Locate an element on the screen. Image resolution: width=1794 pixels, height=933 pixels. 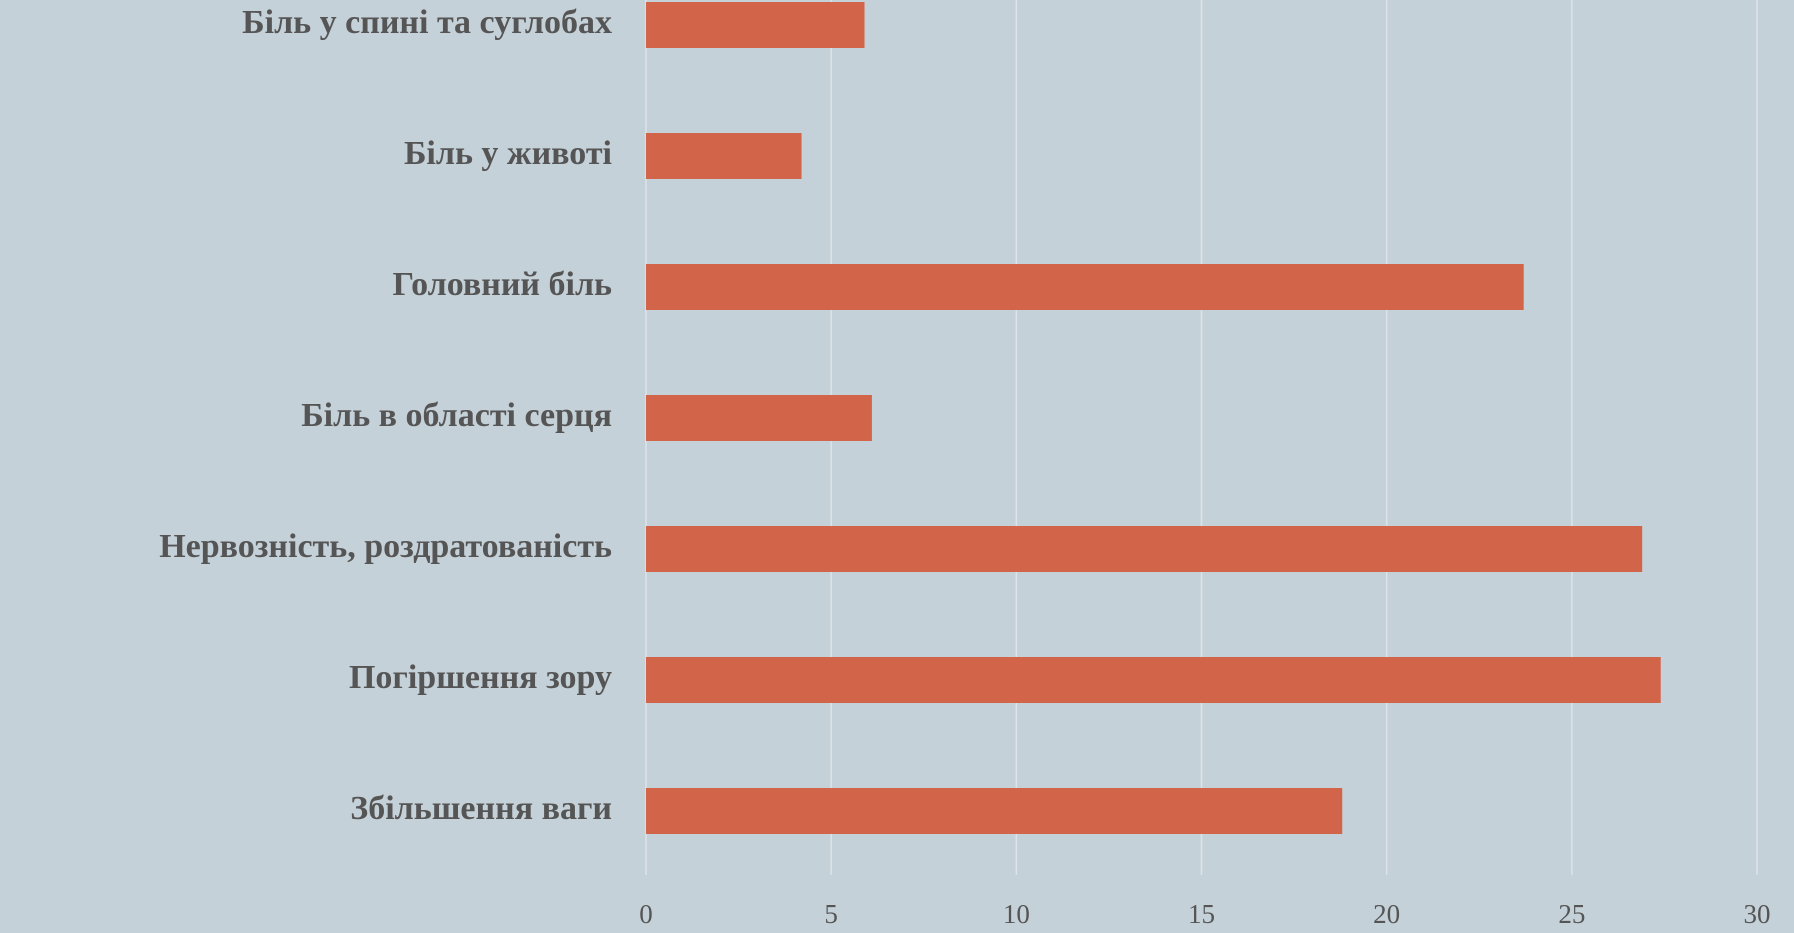
x-tick-label: 0 is located at coordinates (646, 914).